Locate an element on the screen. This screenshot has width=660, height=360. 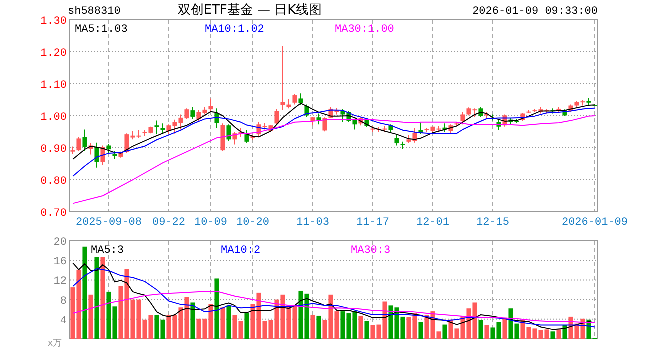
x-tick-label: 09-22 is located at coordinates (169, 223).